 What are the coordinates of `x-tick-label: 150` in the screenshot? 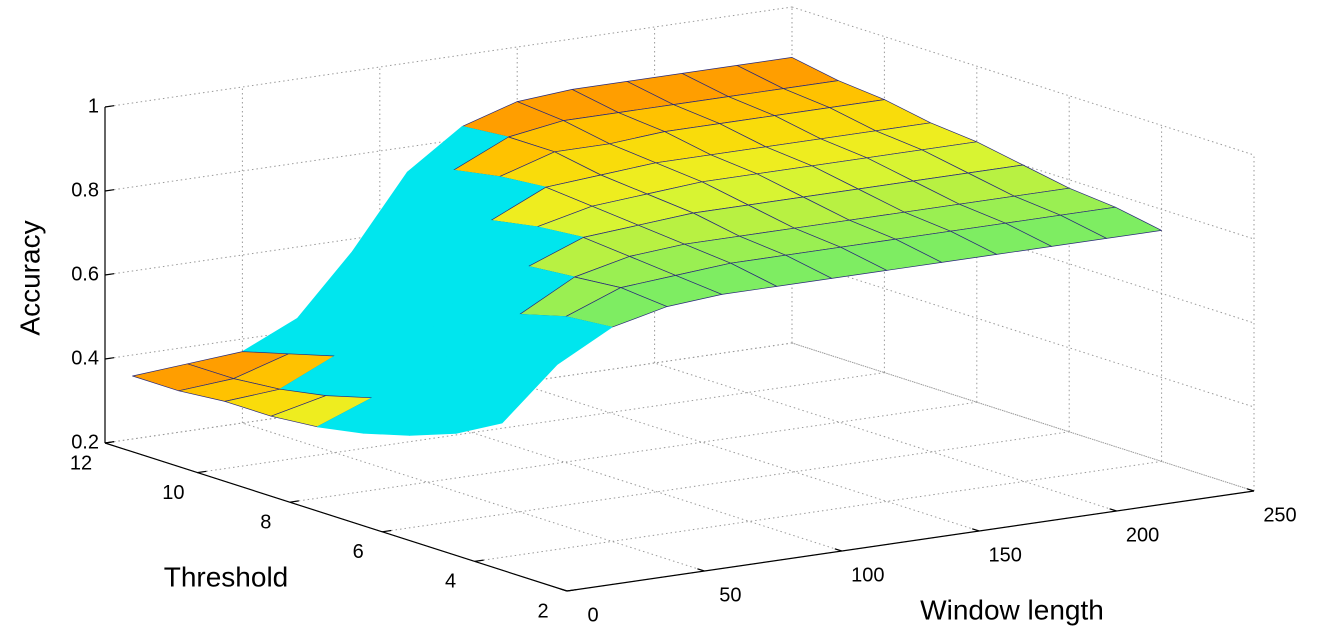 It's located at (1005, 555).